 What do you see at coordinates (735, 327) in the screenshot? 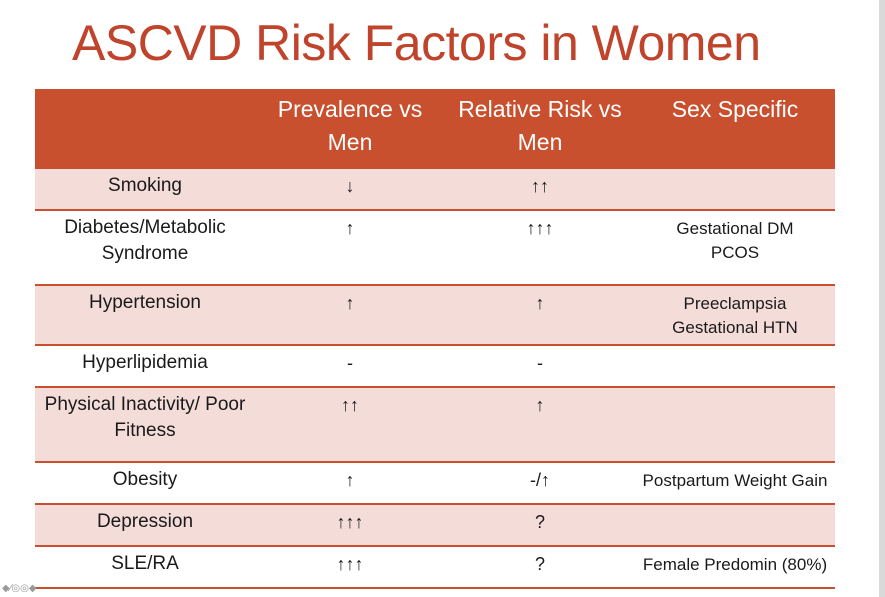
I see `sex-specific-line: Gestational HTN` at bounding box center [735, 327].